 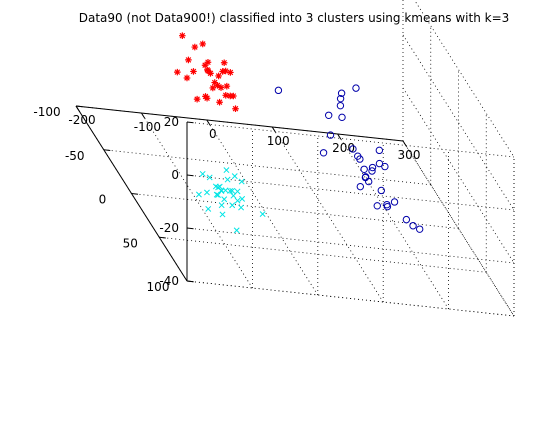 I want to click on y-tick-label: 50, so click(x=130, y=243).